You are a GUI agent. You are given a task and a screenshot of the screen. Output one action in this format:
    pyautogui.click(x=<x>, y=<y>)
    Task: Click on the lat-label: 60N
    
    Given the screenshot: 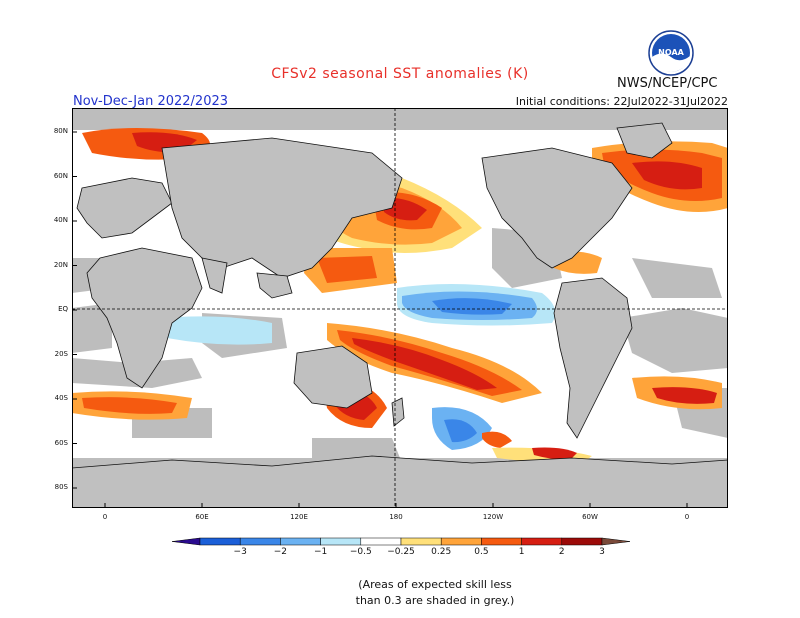 What is the action you would take?
    pyautogui.click(x=60, y=175)
    